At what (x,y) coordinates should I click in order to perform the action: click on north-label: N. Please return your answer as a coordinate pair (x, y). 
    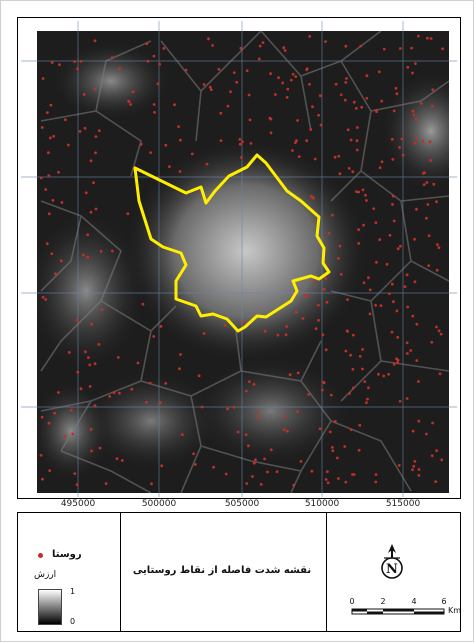
    Looking at the image, I should click on (392, 569).